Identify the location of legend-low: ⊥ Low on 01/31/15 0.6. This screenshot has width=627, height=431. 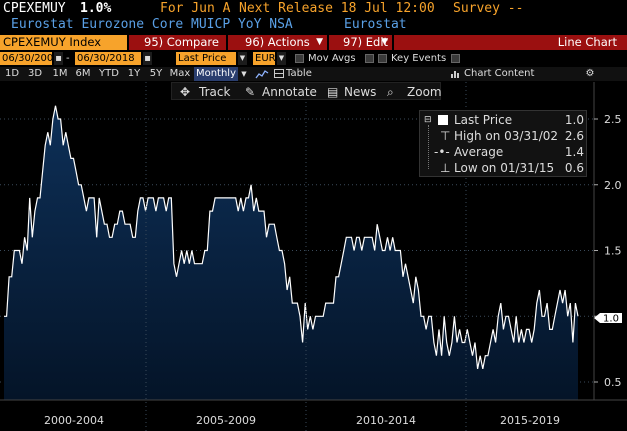
(504, 168).